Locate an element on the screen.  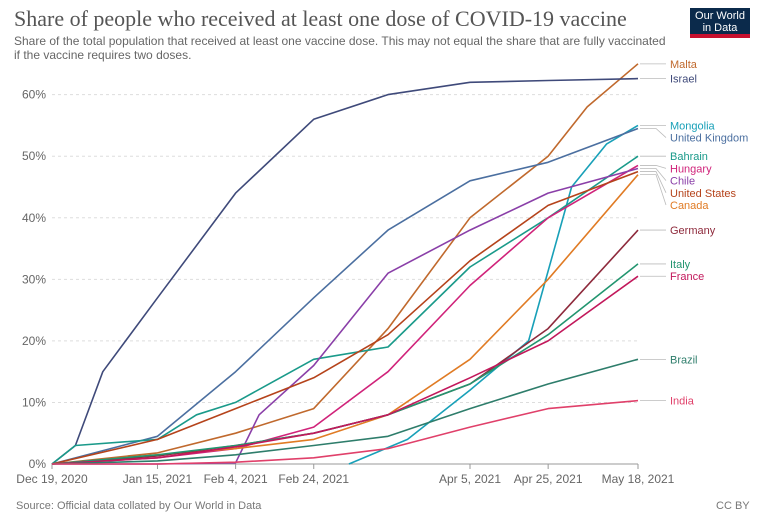
x-tick-label: Feb 4, 2021 is located at coordinates (236, 479).